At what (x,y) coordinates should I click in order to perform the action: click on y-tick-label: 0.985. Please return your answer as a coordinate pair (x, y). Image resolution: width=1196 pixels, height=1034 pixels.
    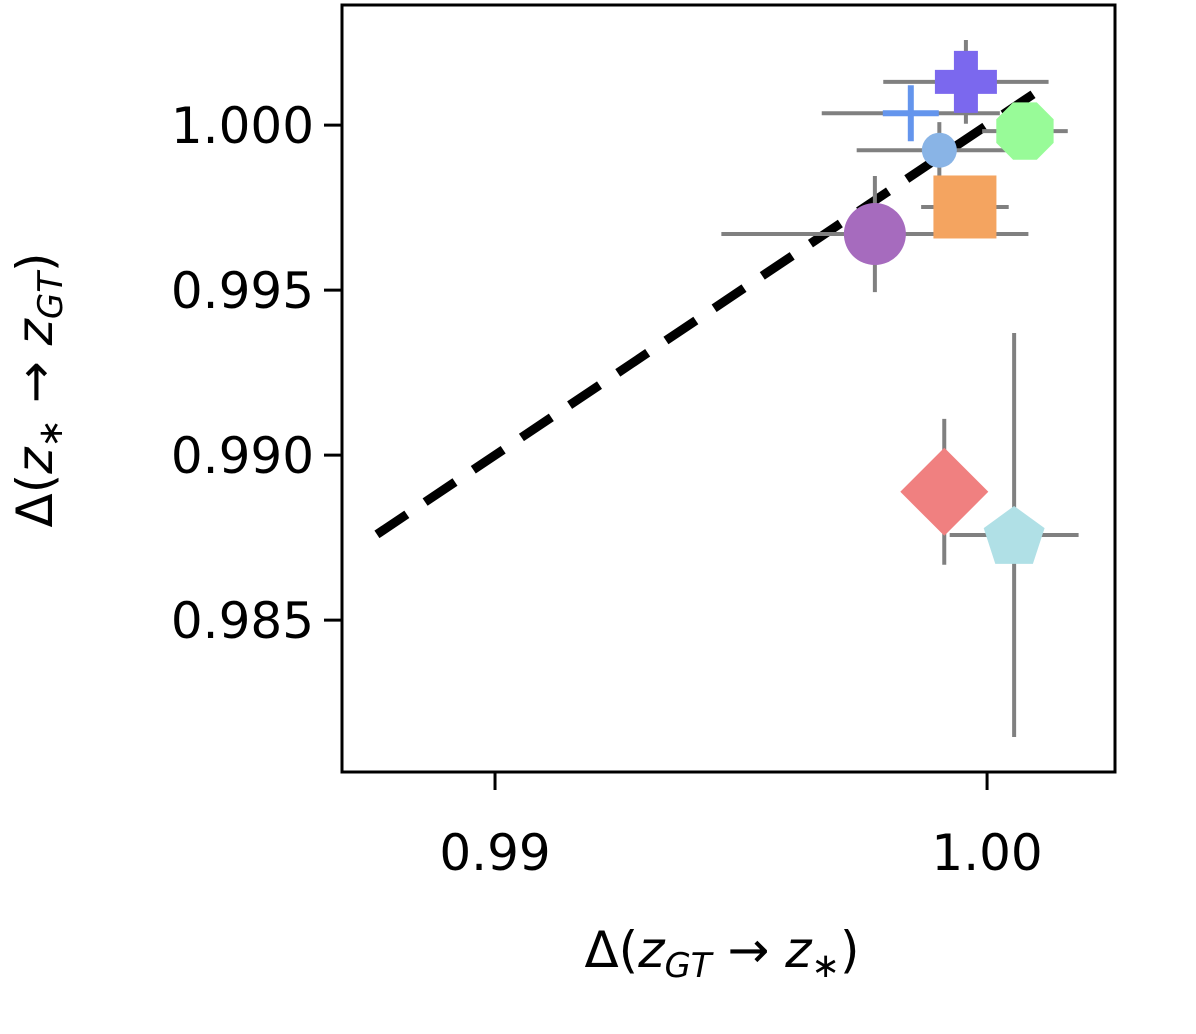
    Looking at the image, I should click on (242, 621).